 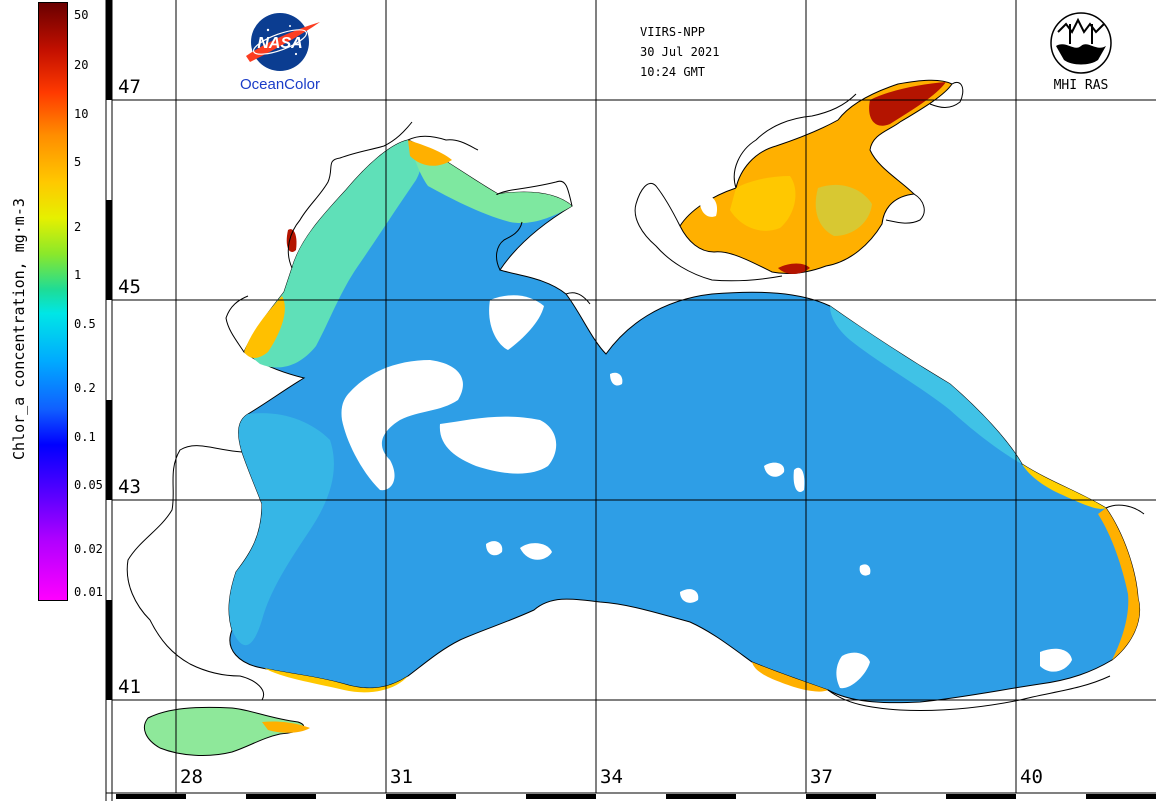 I want to click on latitude-label: 43, so click(x=129, y=487).